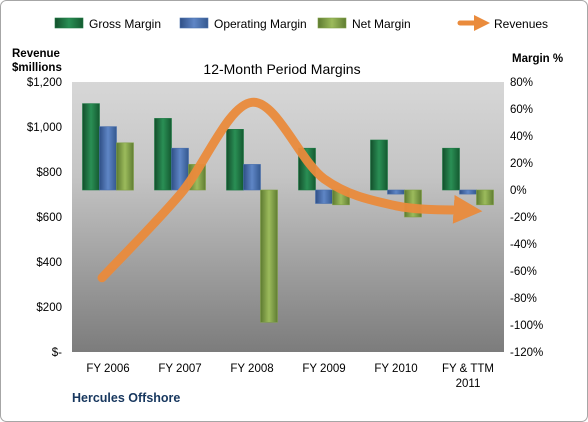 This screenshot has width=588, height=422. What do you see at coordinates (36, 54) in the screenshot?
I see `left-axis-title-line1: Revenue` at bounding box center [36, 54].